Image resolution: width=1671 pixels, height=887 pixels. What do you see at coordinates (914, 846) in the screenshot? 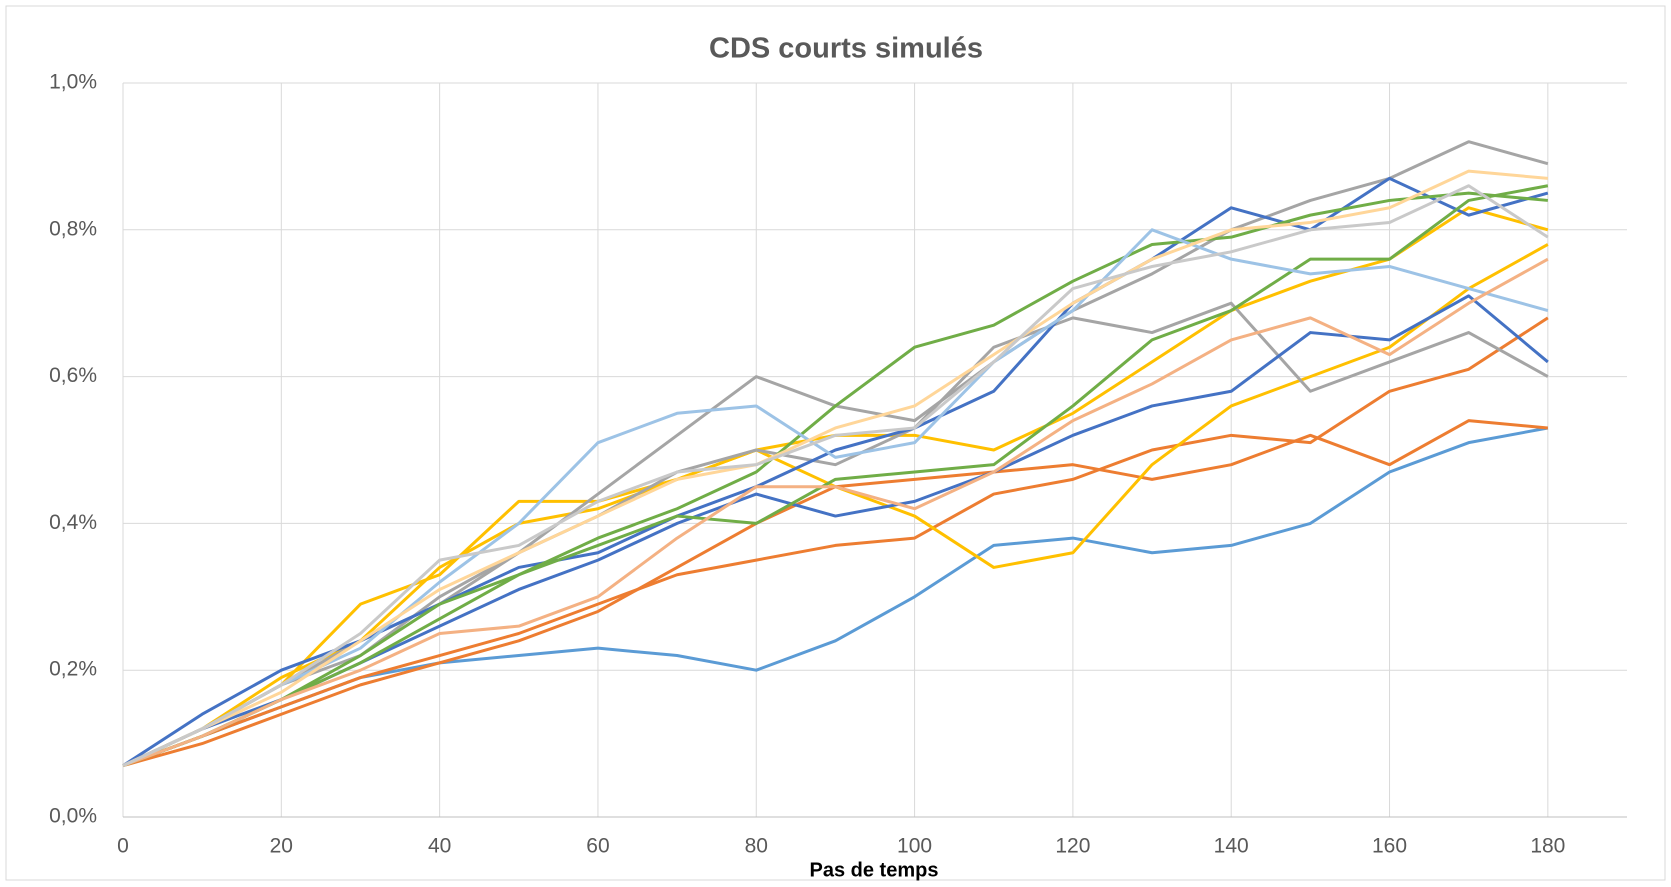
I see `x-tick-label: 100` at bounding box center [914, 846].